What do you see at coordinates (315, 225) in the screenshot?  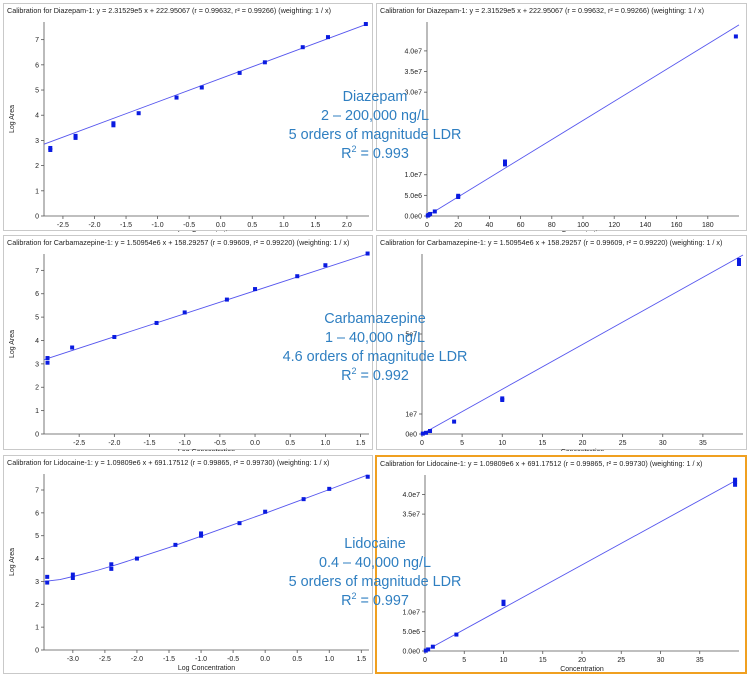 I see `x-tick-label: 1.5` at bounding box center [315, 225].